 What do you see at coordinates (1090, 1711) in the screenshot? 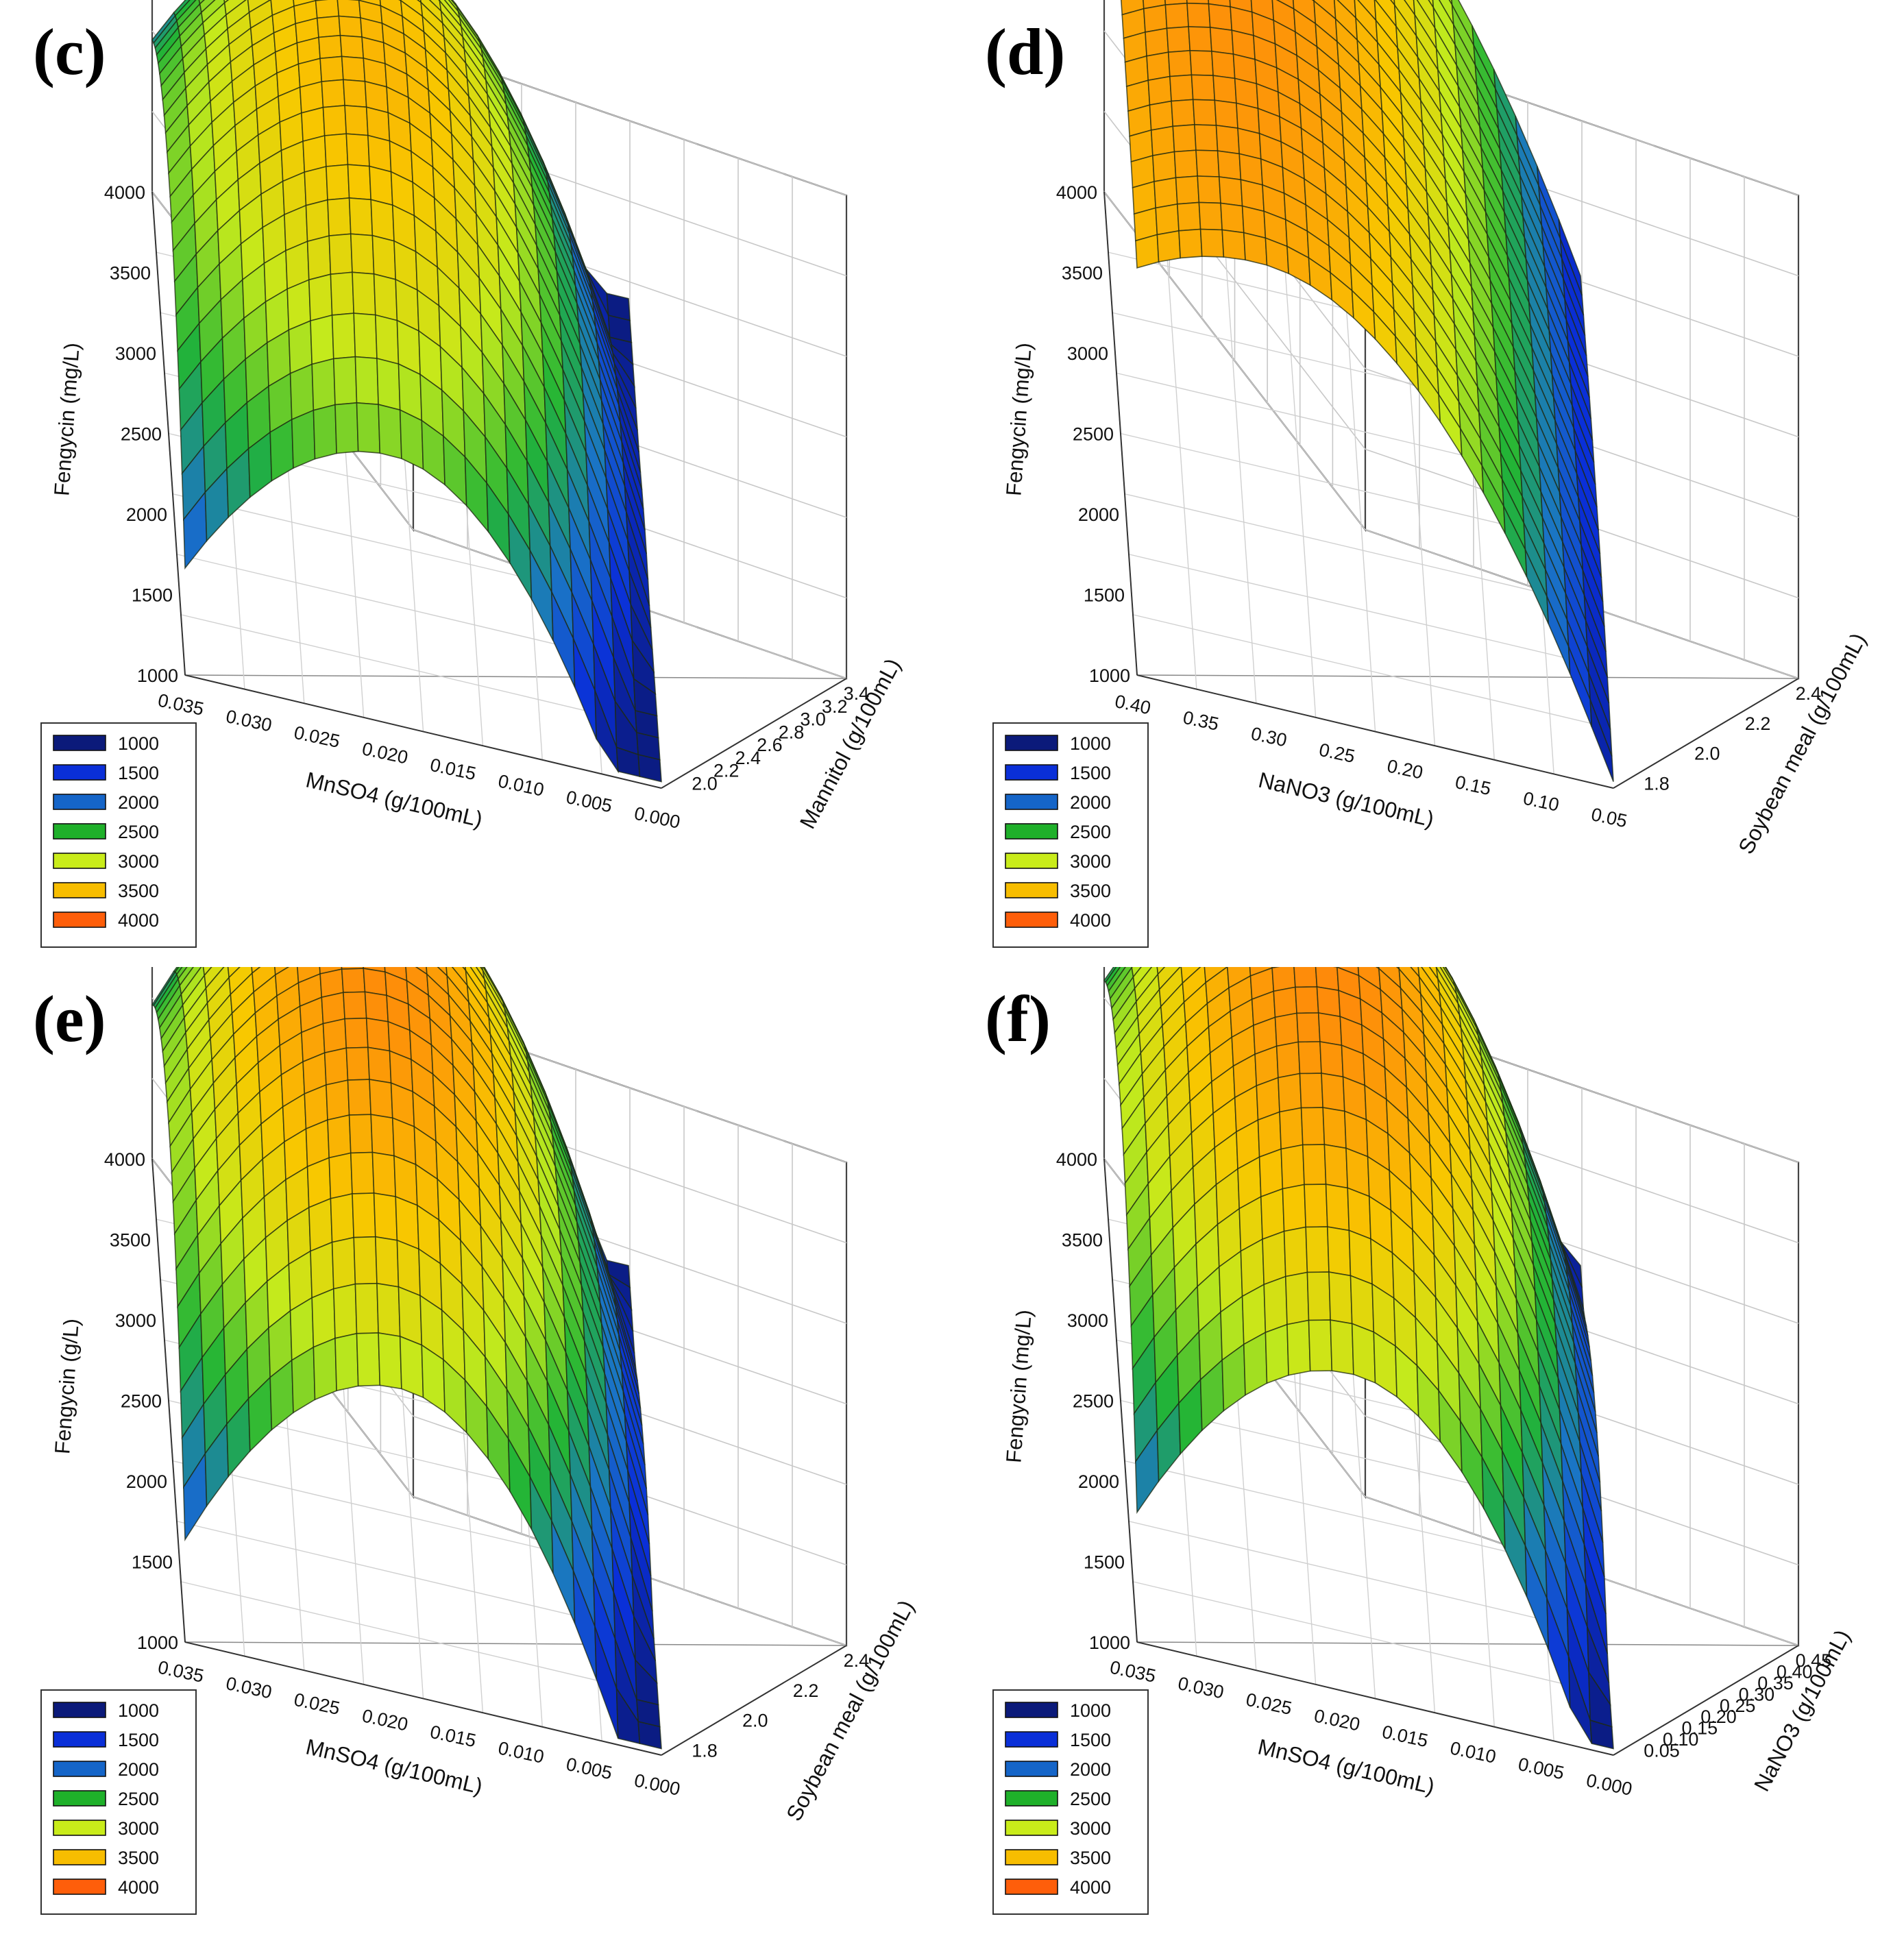
I see `legend-label: 1000` at bounding box center [1090, 1711].